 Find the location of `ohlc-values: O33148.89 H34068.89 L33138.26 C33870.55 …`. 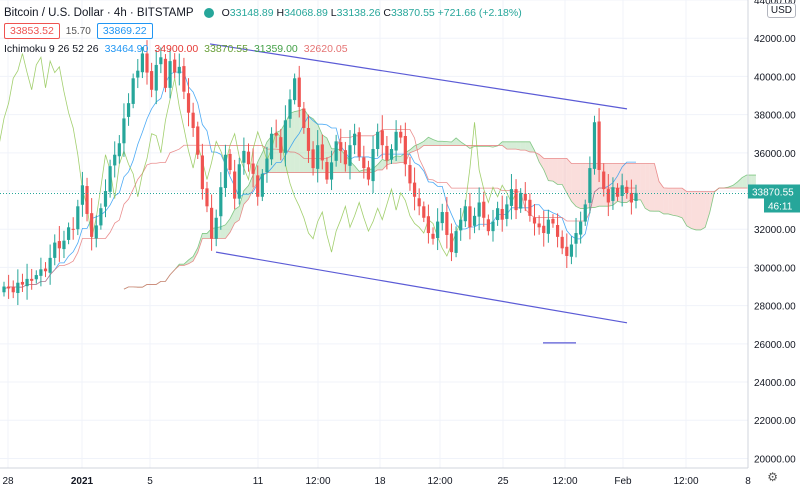

ohlc-values: O33148.89 H34068.89 L33138.26 C33870.55 … is located at coordinates (372, 13).